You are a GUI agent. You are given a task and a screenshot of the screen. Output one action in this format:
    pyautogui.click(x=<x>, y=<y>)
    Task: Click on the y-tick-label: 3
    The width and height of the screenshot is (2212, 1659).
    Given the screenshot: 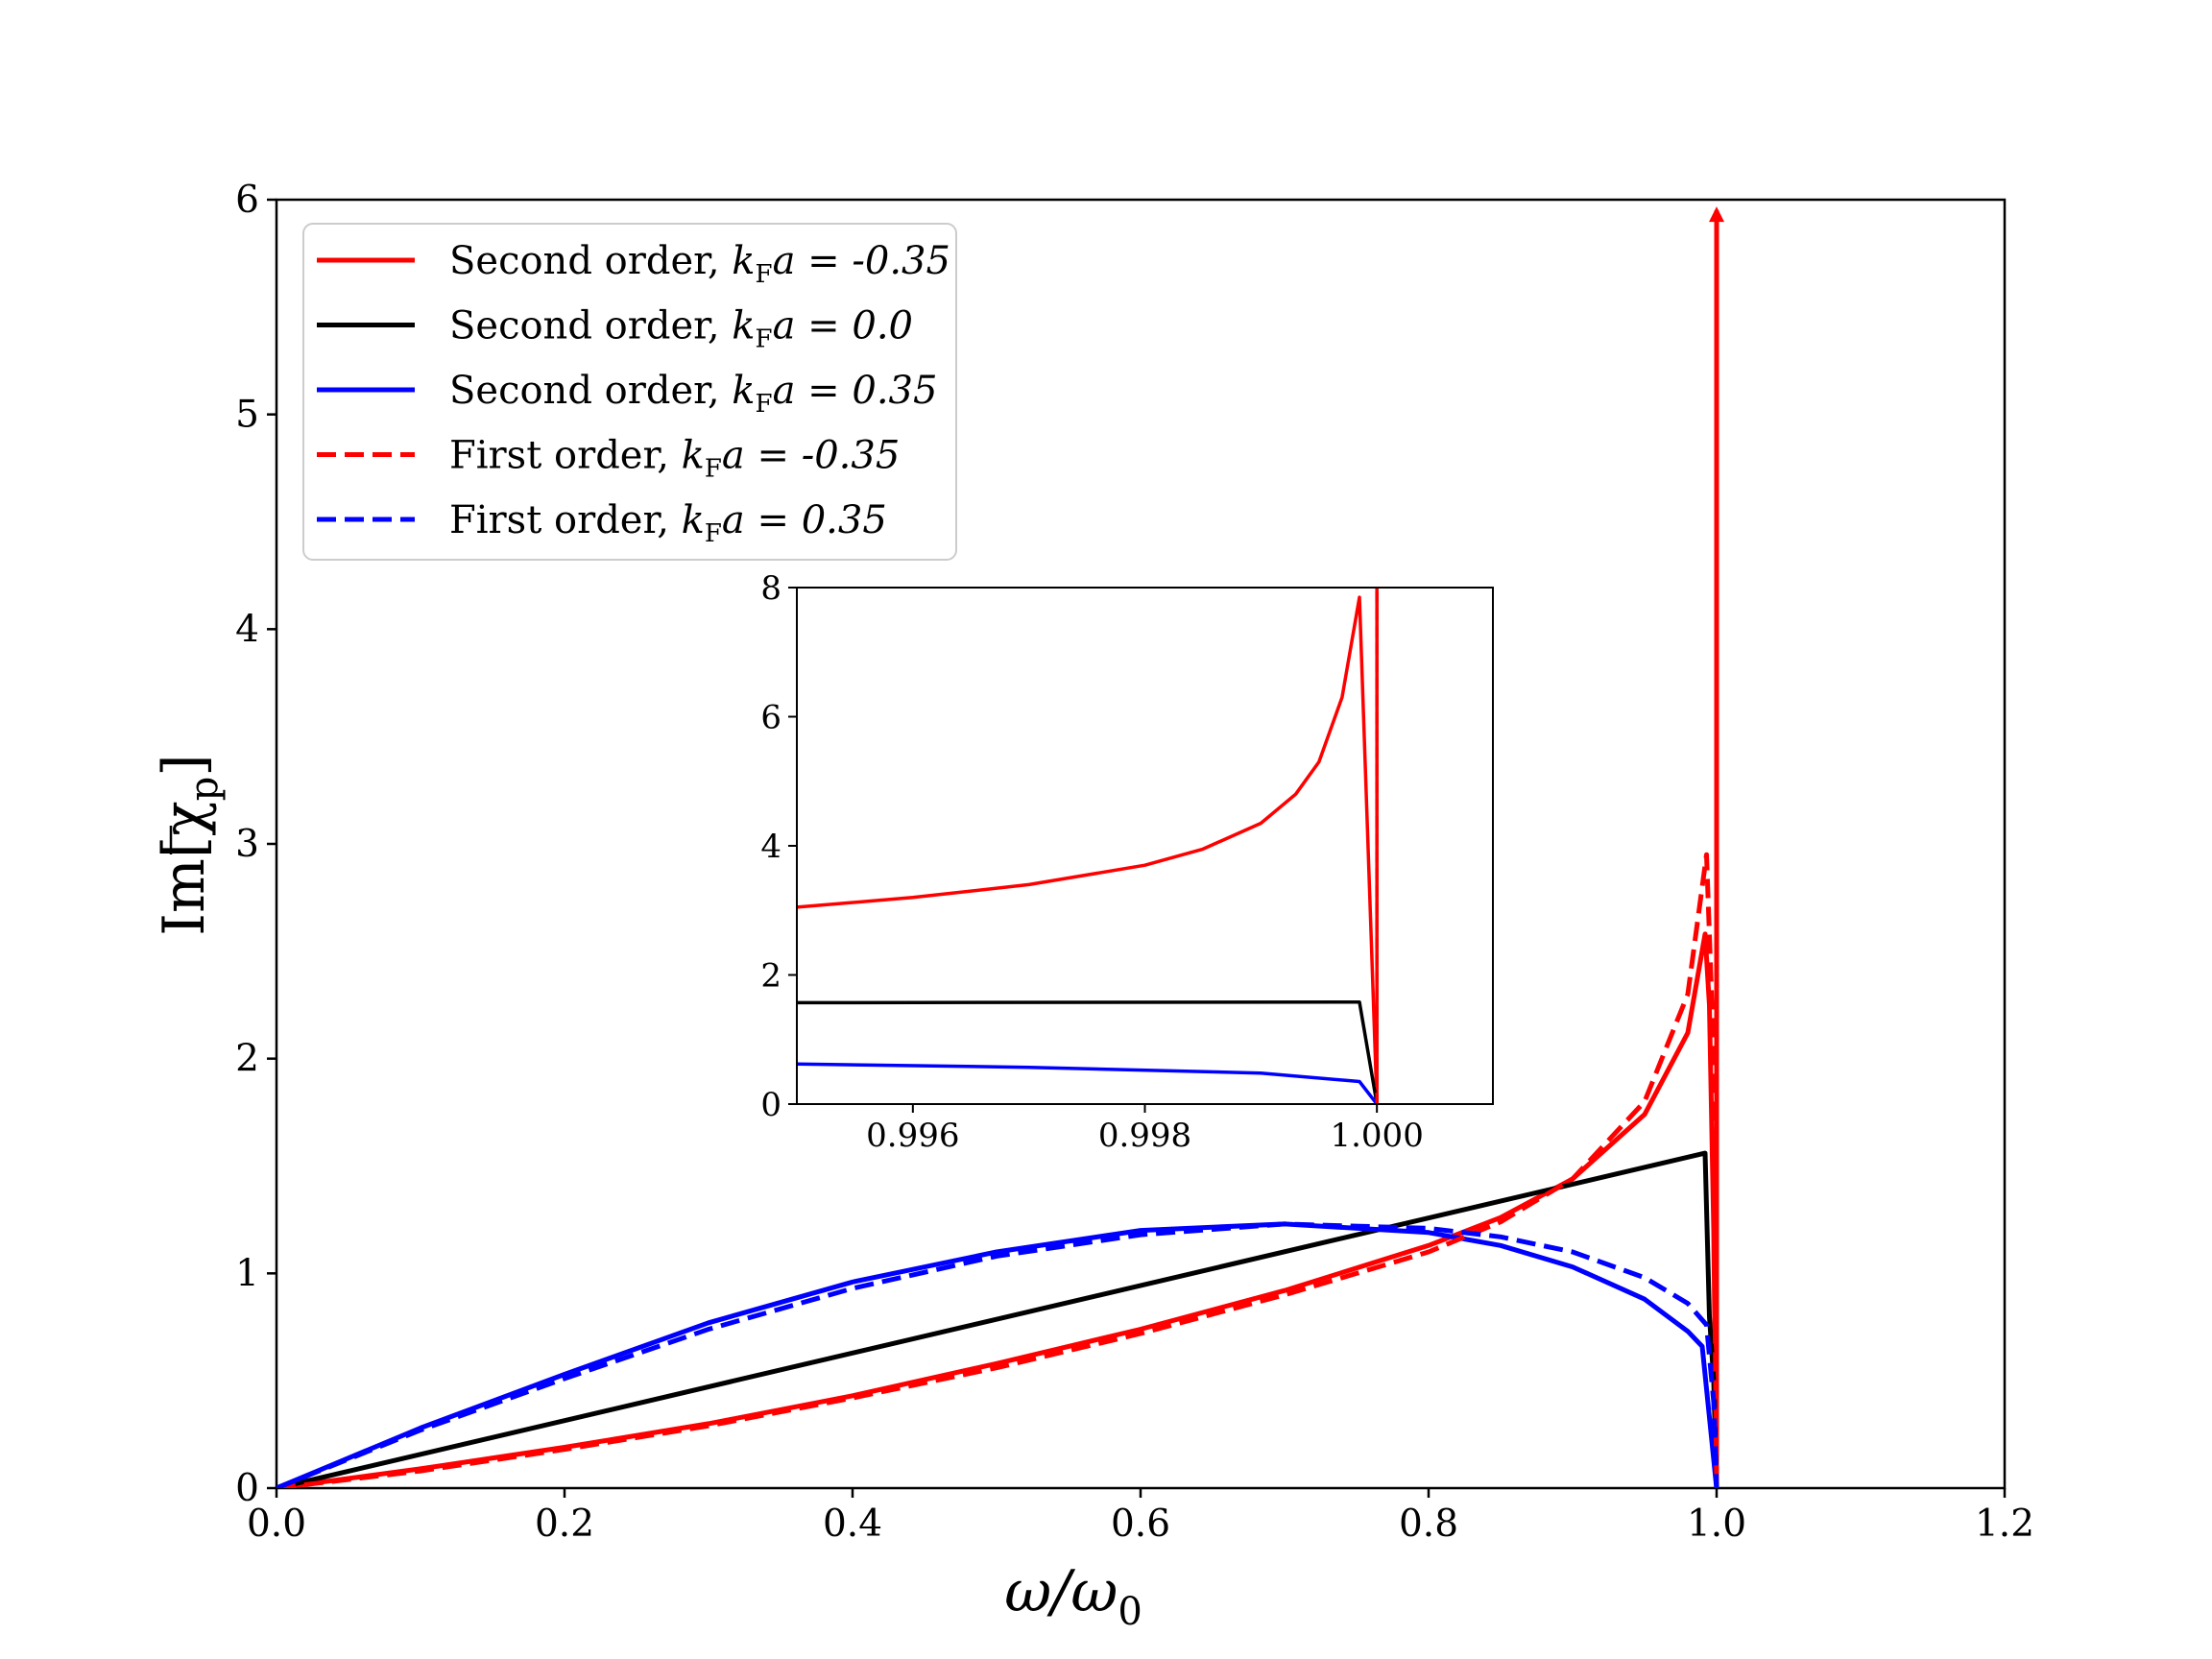 What is the action you would take?
    pyautogui.click(x=247, y=844)
    